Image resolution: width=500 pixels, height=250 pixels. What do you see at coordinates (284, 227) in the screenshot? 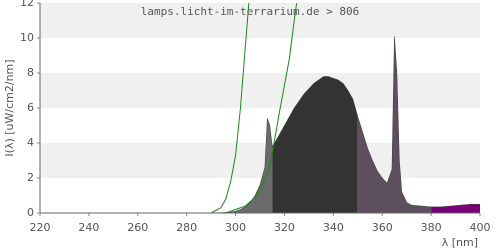
I see `x-tick-label: 320` at bounding box center [284, 227].